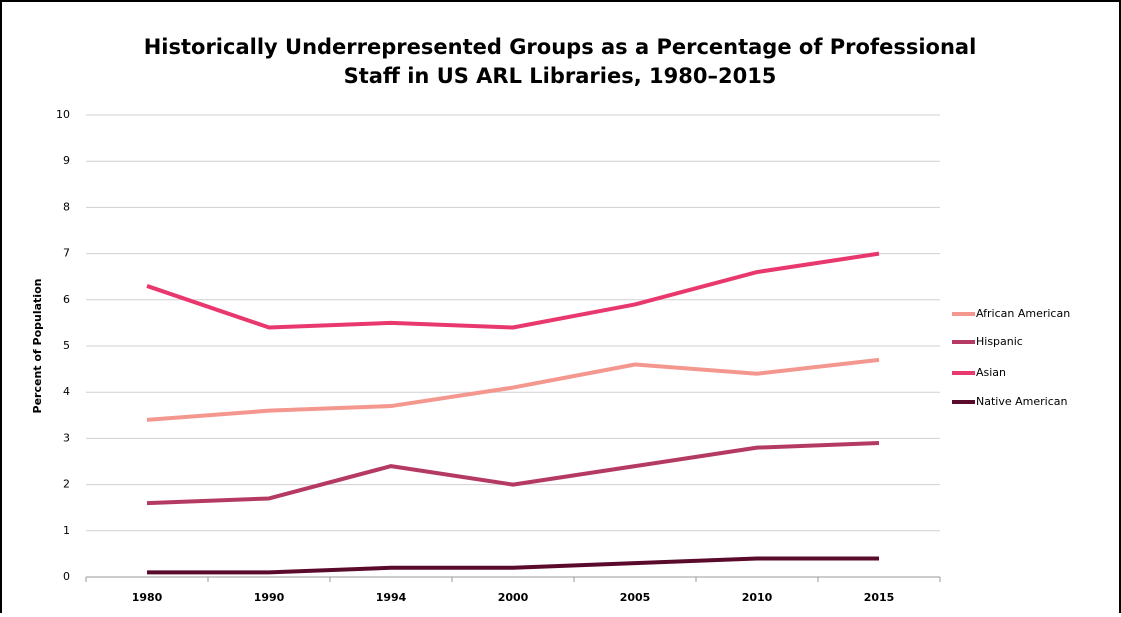  What do you see at coordinates (269, 597) in the screenshot?
I see `x-tick-label: 1990` at bounding box center [269, 597].